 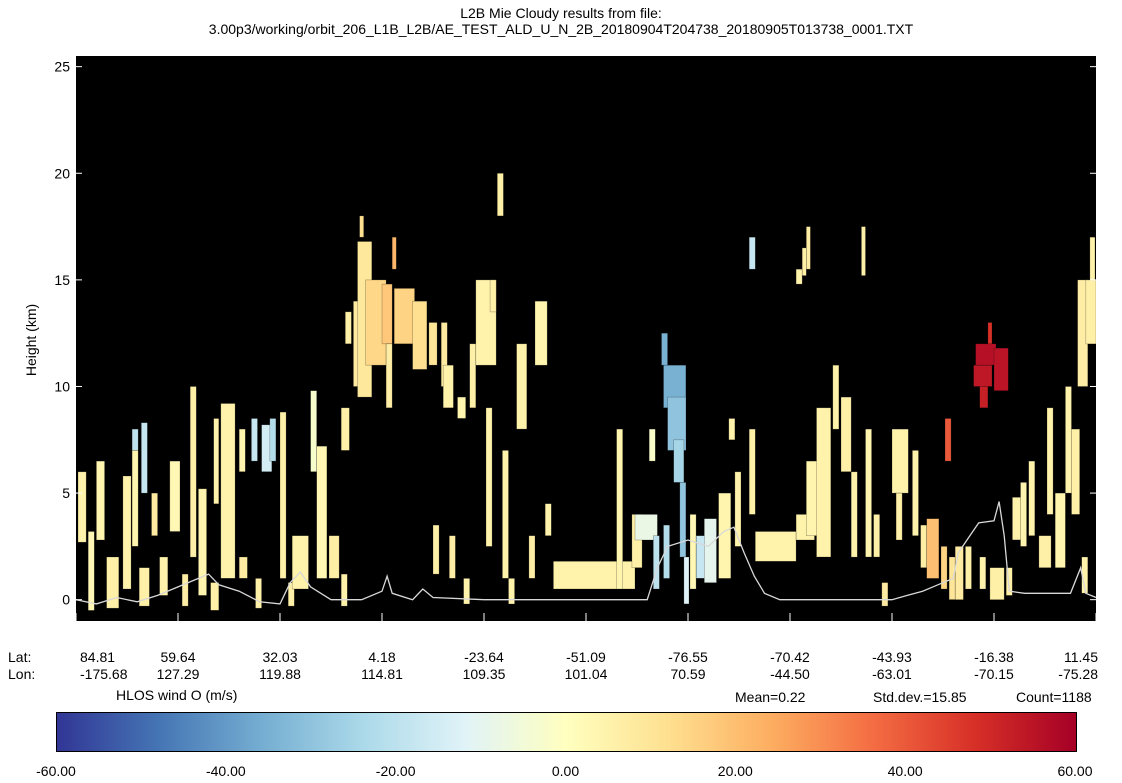 I want to click on x-tick-lat: -16.38, so click(x=994, y=657).